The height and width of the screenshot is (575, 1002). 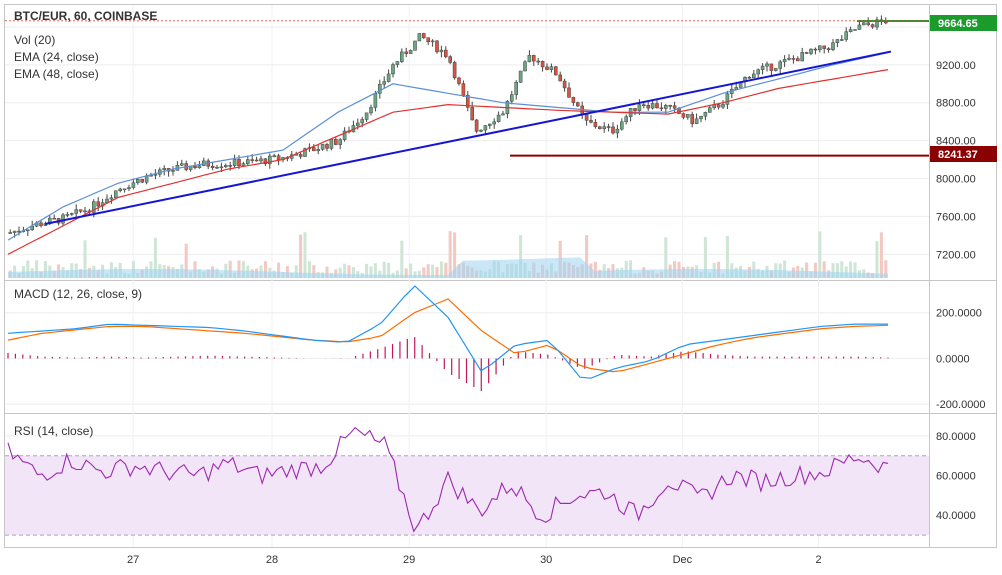 I want to click on symbol-label: BTC/EUR, 60, COINBASE, so click(x=85, y=16).